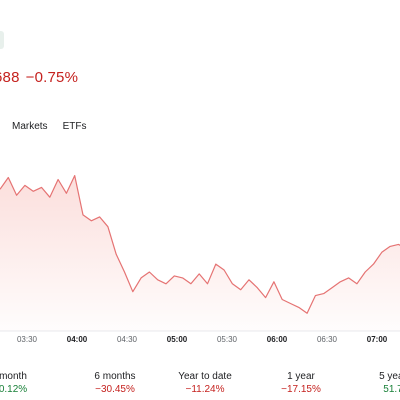 The image size is (400, 400). I want to click on x-tick-label: 03:30, so click(27, 339).